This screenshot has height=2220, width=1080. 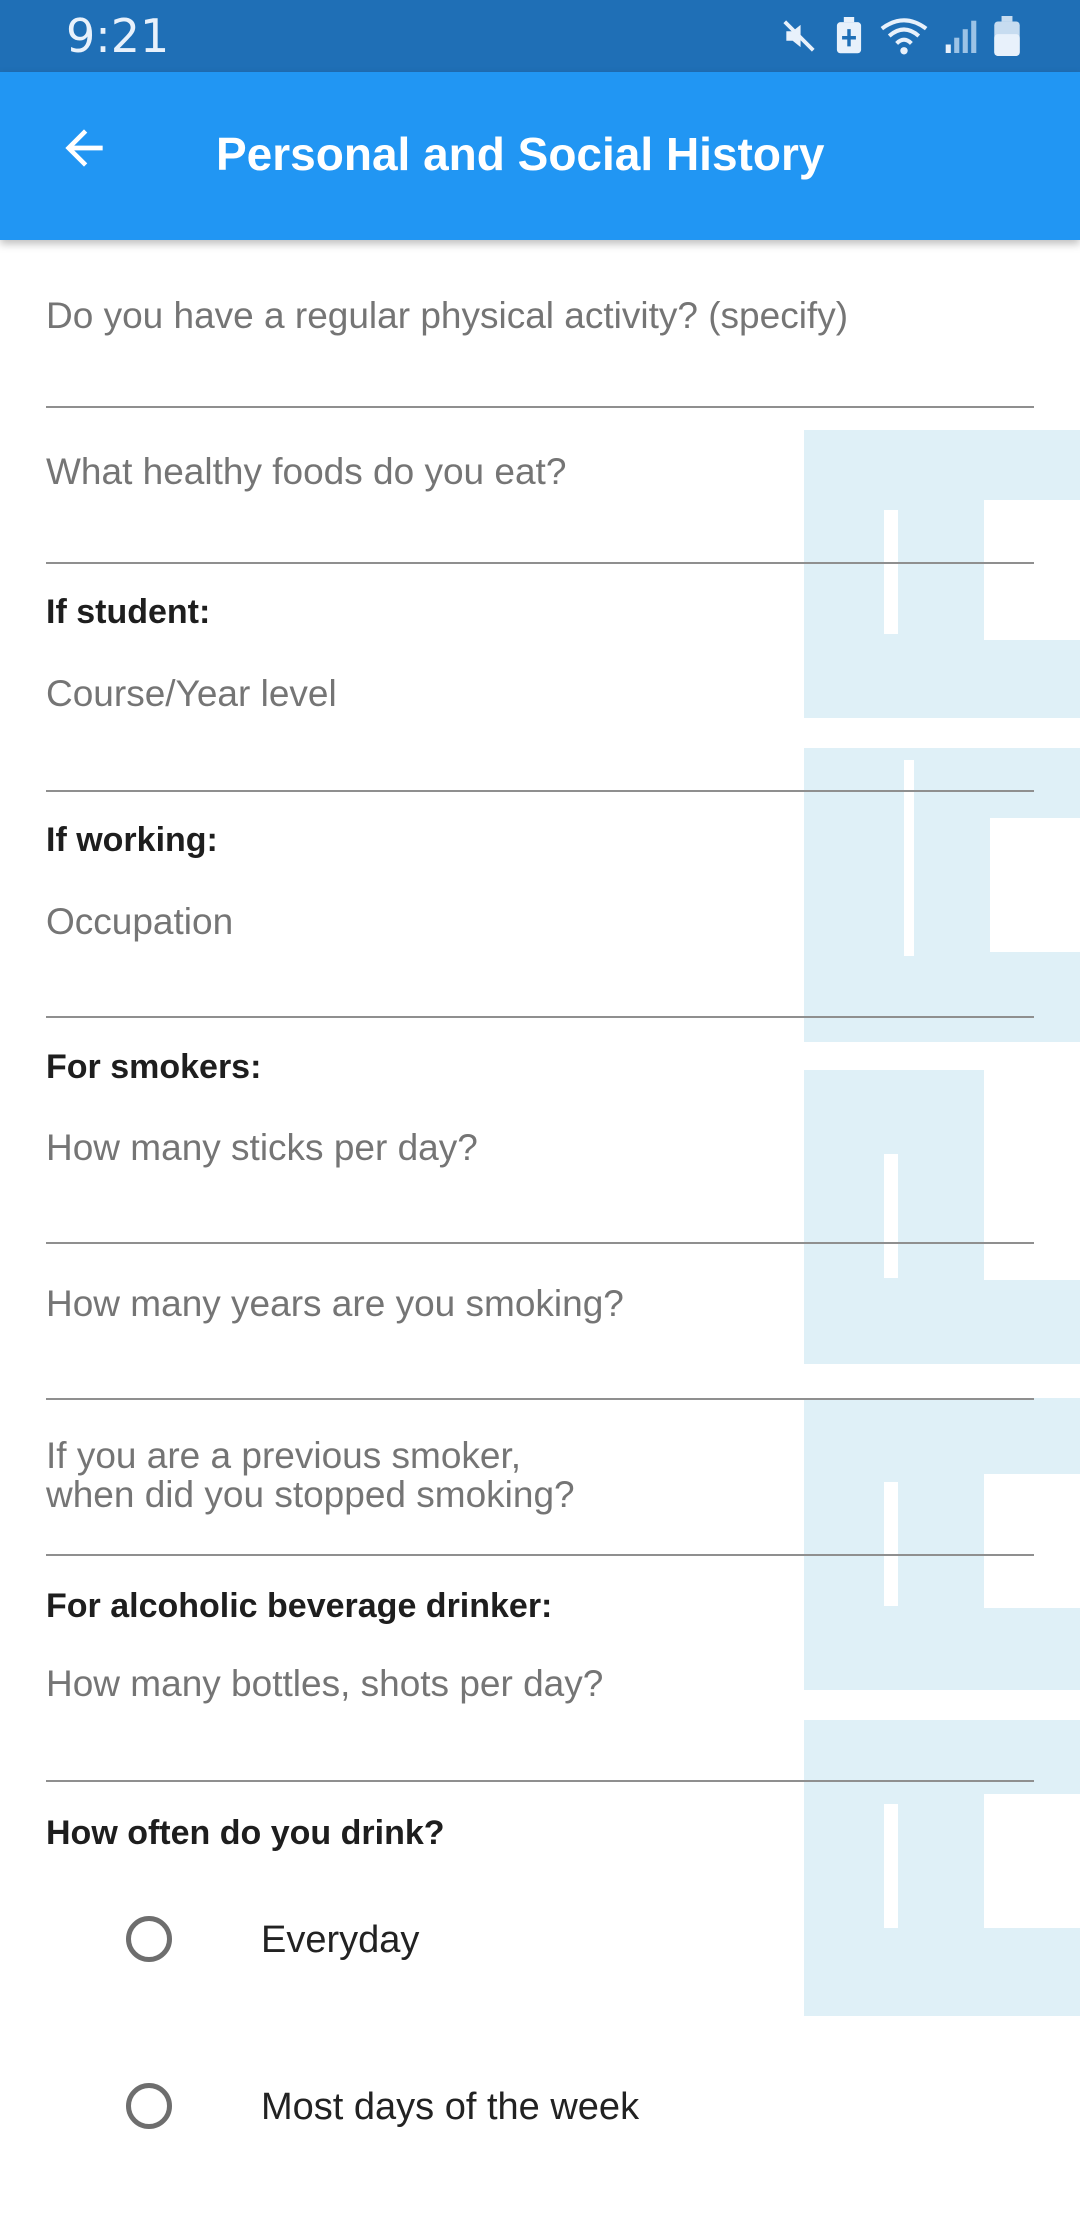 I want to click on mute-icon, so click(x=799, y=36).